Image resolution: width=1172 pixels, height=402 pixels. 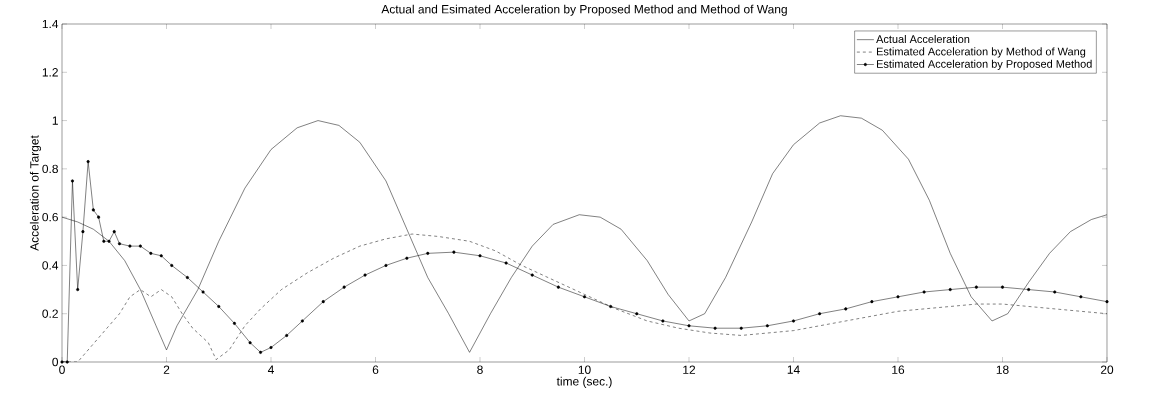 I want to click on x-tick-label: 18, so click(x=1002, y=369).